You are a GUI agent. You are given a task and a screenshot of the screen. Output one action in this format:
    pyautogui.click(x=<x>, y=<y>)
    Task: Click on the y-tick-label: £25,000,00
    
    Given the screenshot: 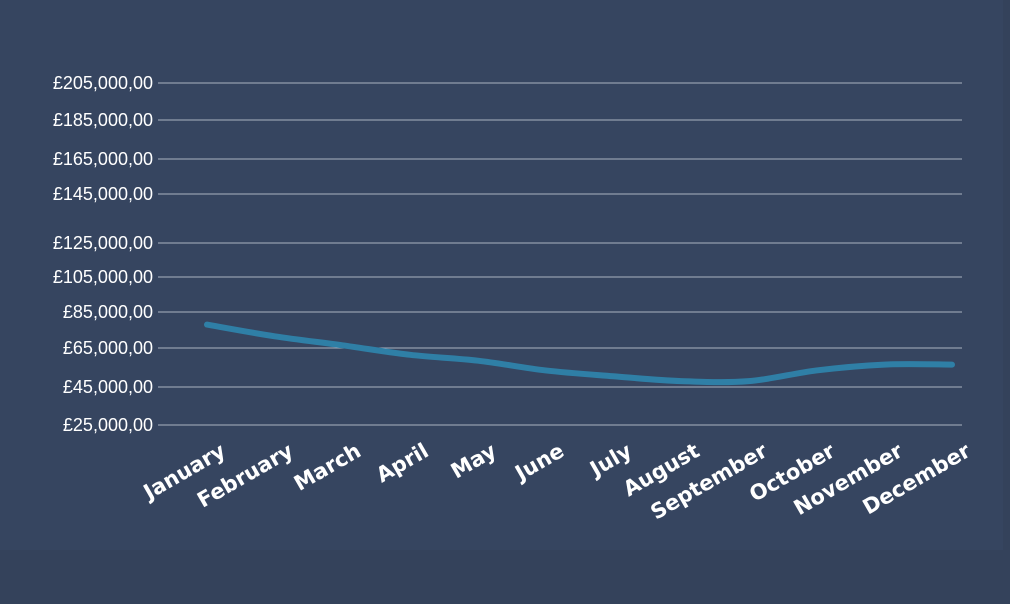 What is the action you would take?
    pyautogui.click(x=108, y=425)
    